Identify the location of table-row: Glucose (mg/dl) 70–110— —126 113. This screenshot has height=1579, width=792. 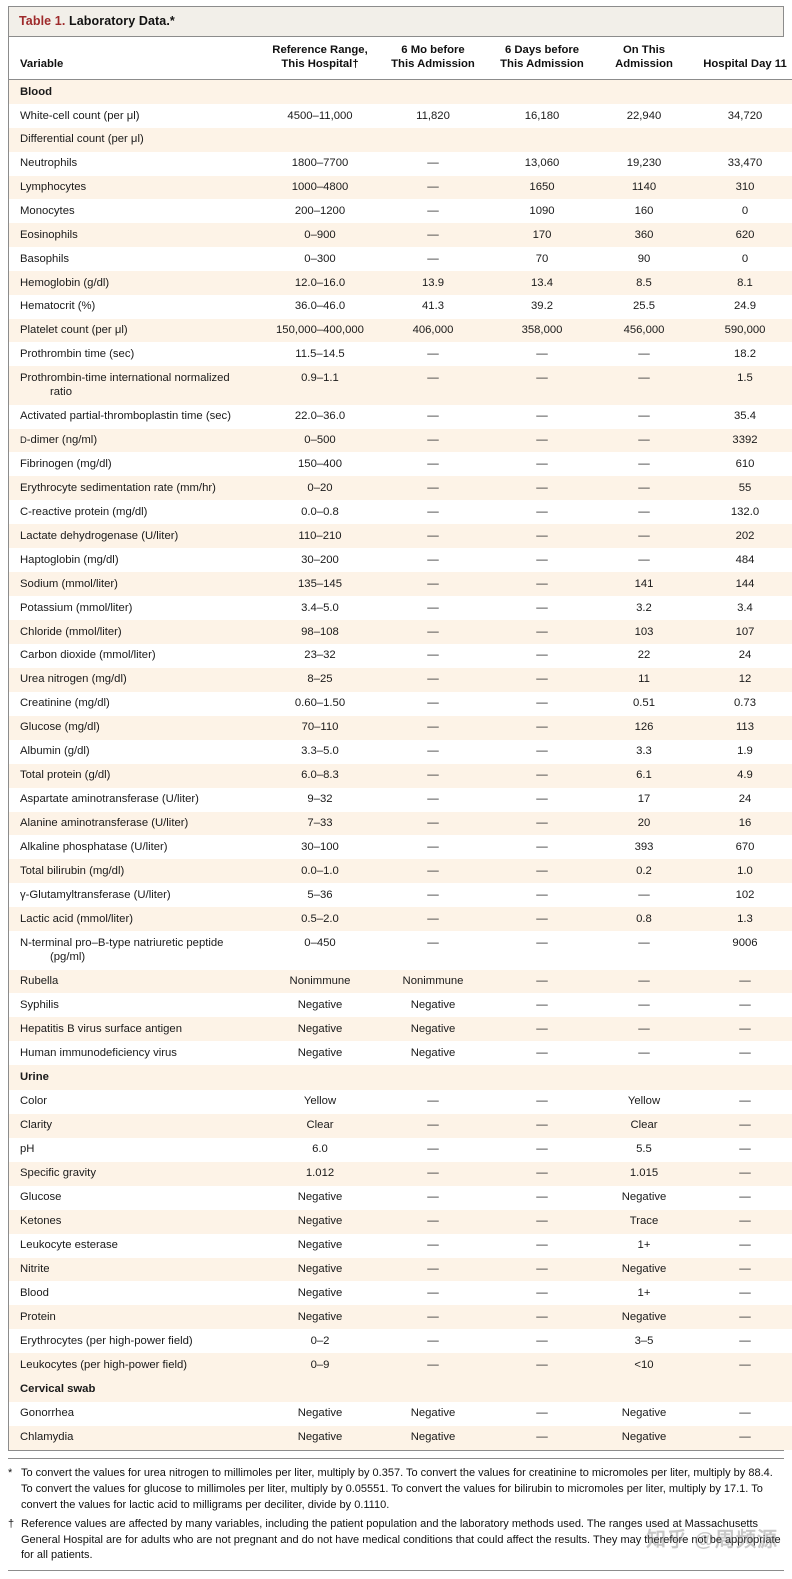
(400, 727).